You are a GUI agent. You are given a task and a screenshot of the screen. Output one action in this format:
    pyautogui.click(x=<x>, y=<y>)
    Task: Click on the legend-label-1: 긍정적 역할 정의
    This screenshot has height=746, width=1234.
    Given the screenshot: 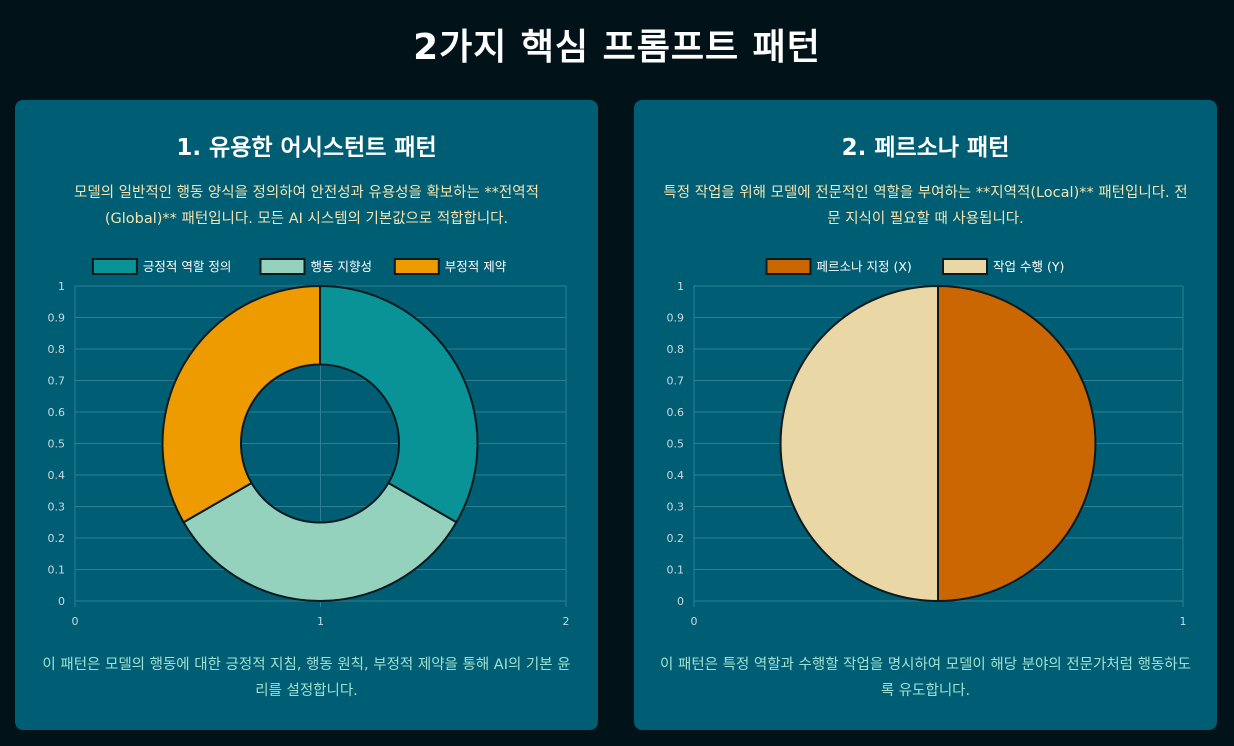 What is the action you would take?
    pyautogui.click(x=187, y=266)
    